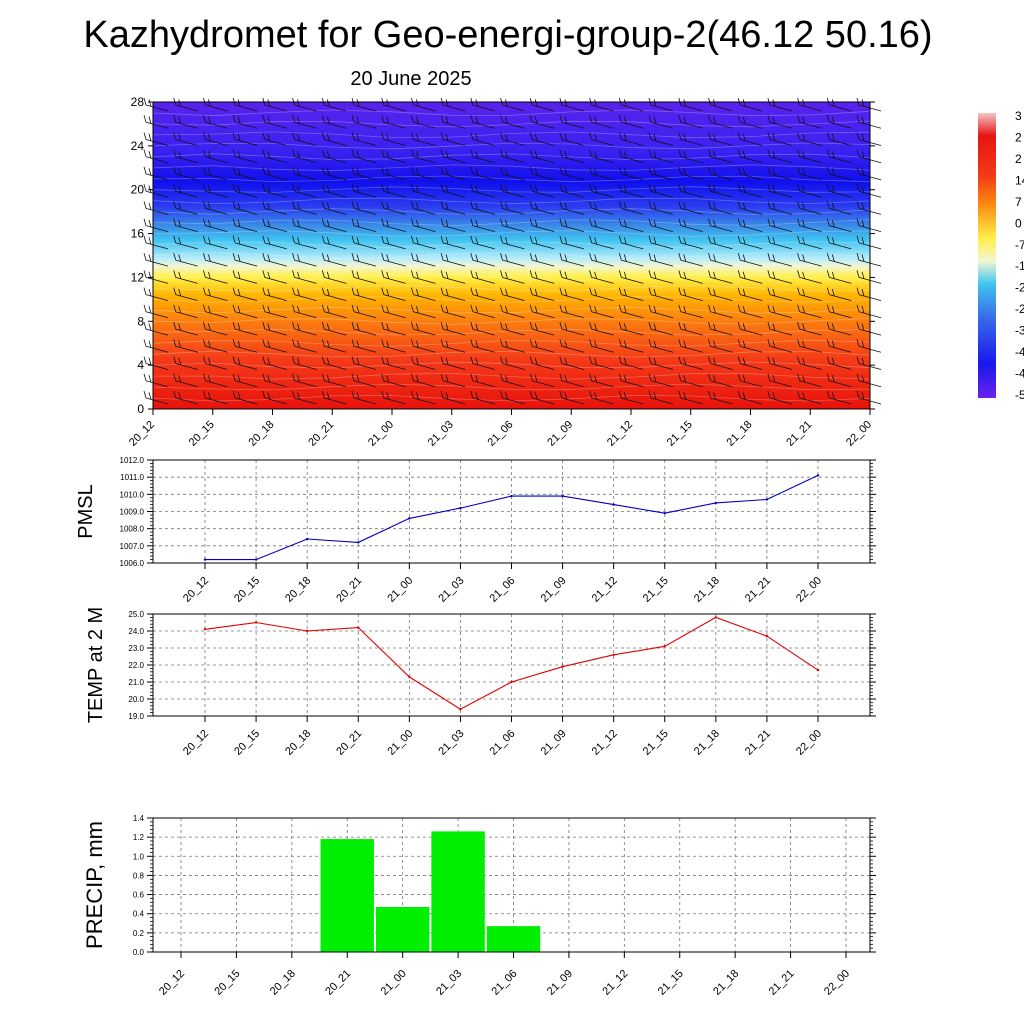  I want to click on y-axis-title-temp-at-2-m: TEMP at 2 M, so click(96, 665).